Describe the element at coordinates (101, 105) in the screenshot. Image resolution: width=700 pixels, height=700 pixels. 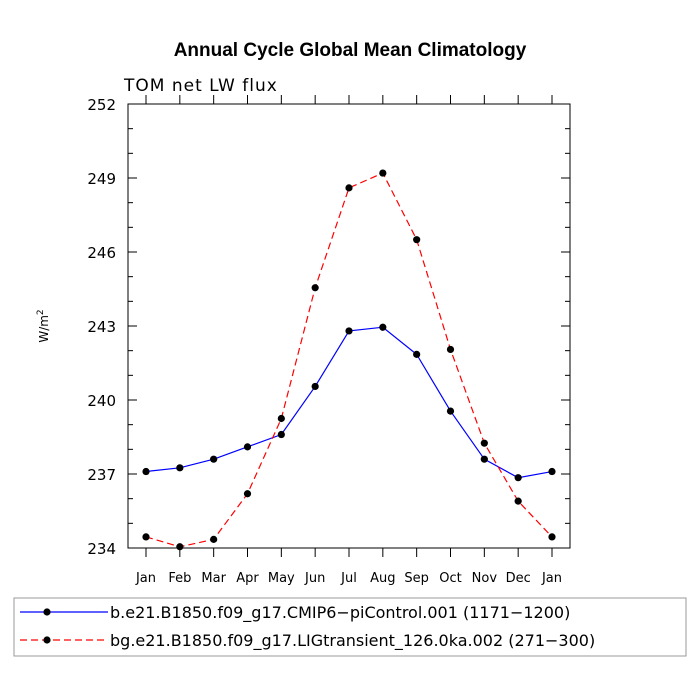
I see `y-tick-label: 252` at that location.